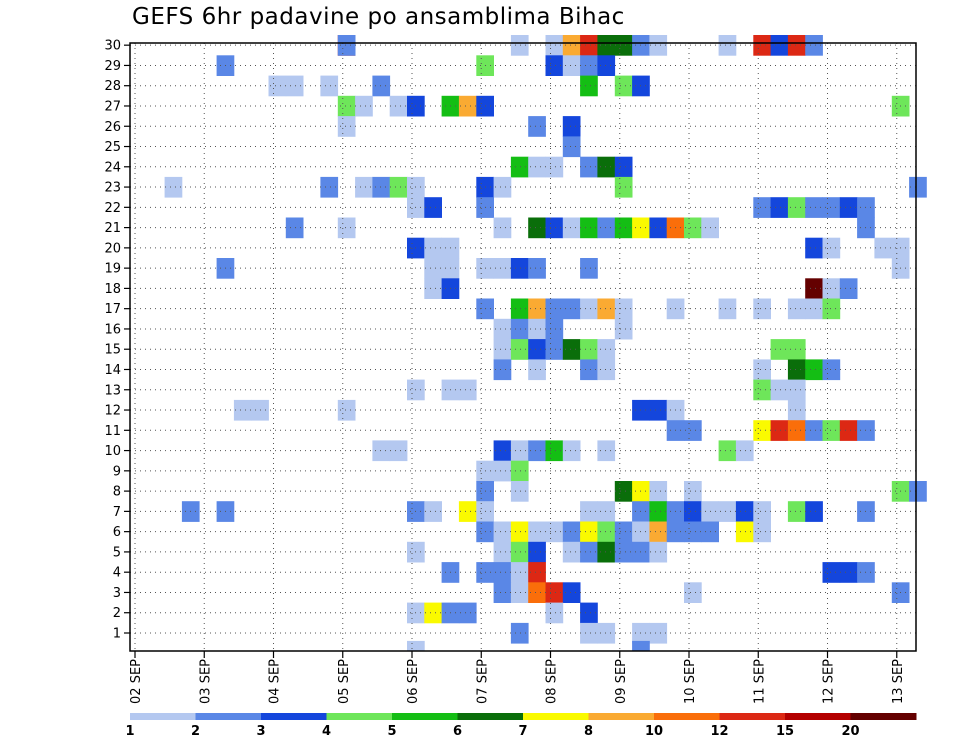 The width and height of the screenshot is (960, 742). What do you see at coordinates (117, 552) in the screenshot?
I see `y-tick-label: 5` at bounding box center [117, 552].